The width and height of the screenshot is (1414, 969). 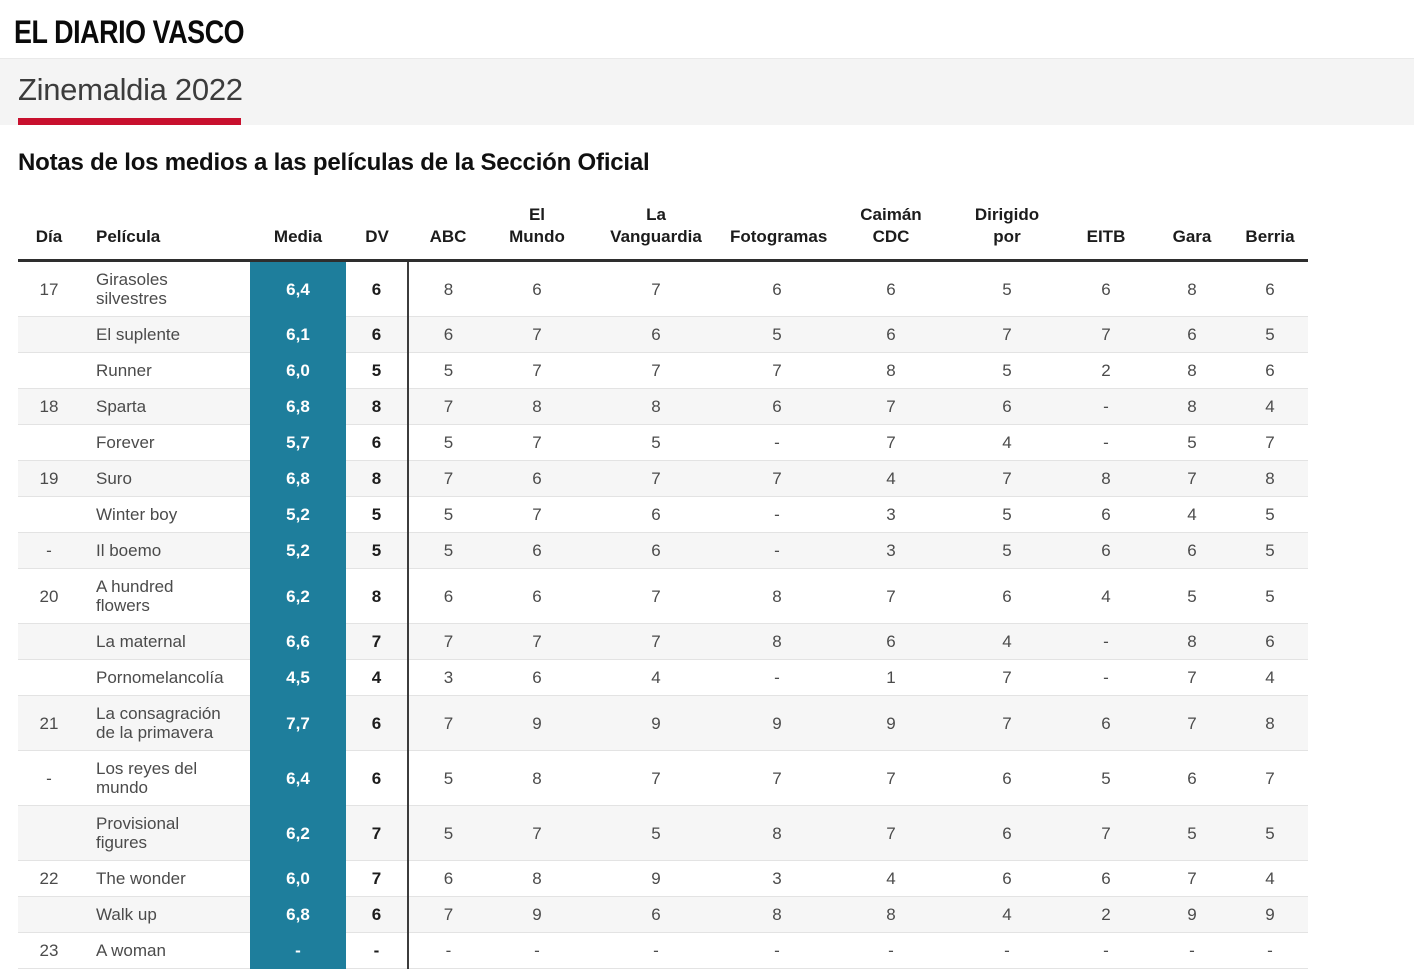 I want to click on col-header-eitb: EITB, so click(x=1106, y=233).